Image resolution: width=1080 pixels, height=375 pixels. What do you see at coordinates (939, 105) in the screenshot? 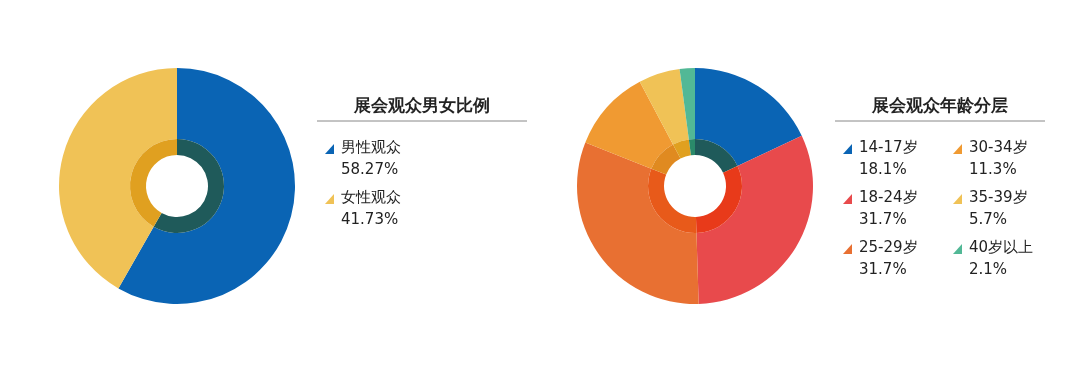
I see `text: 展会观众年龄分层` at bounding box center [939, 105].